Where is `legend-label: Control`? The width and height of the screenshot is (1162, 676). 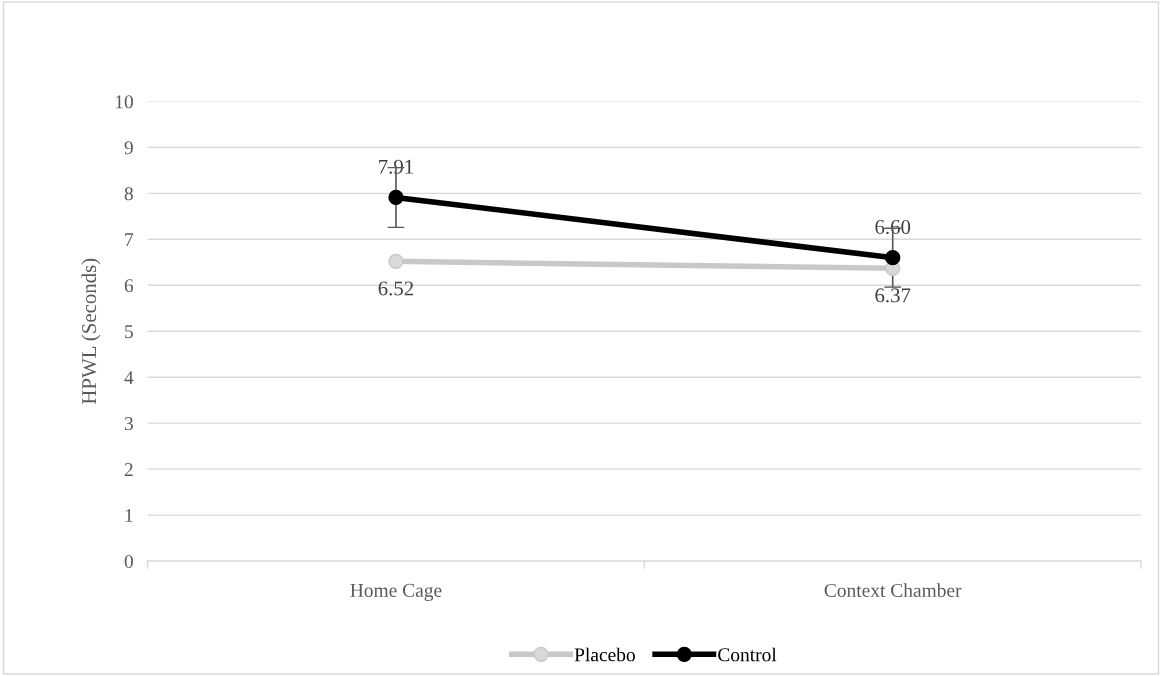 legend-label: Control is located at coordinates (747, 654).